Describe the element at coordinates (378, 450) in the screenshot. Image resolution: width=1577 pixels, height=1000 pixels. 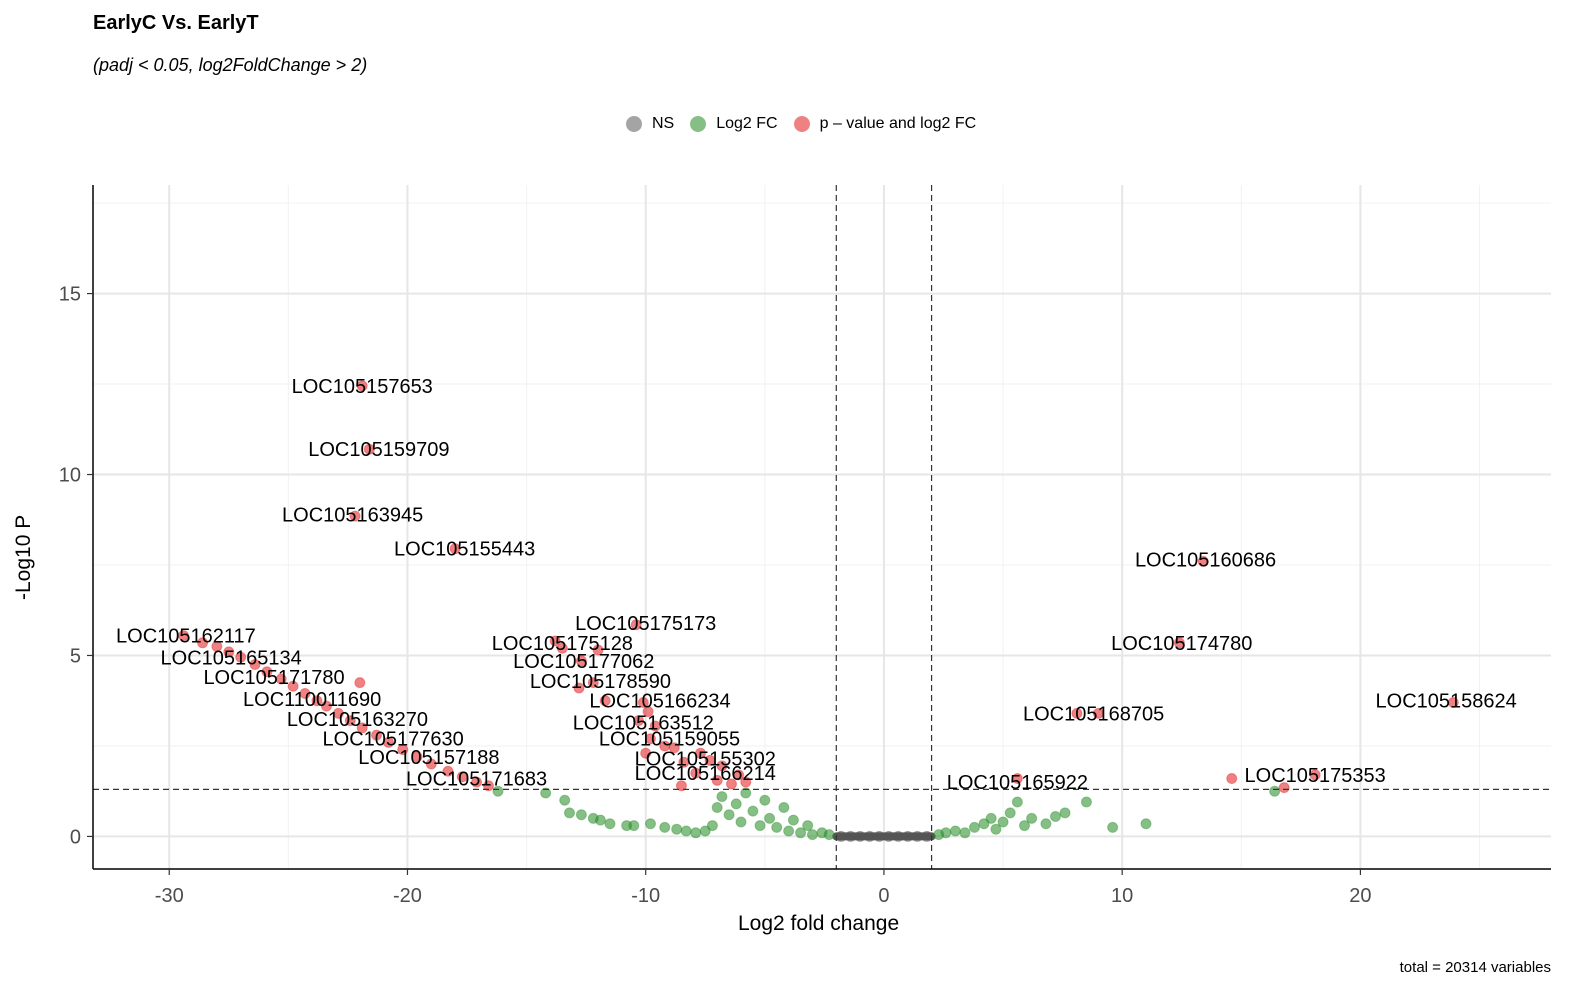
I see `point-label: LOC105159709` at that location.